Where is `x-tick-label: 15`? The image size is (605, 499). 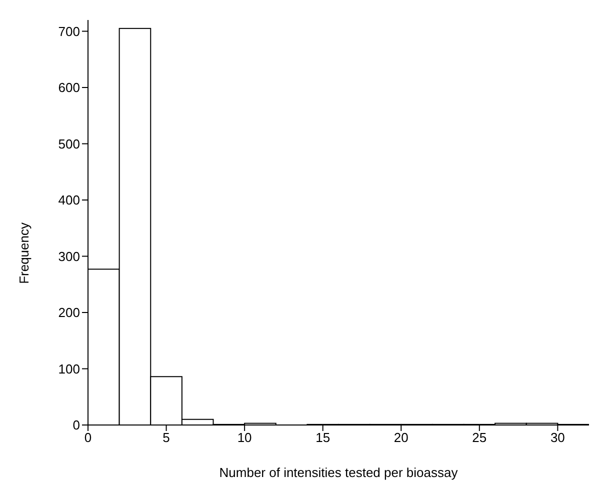
x-tick-label: 15 is located at coordinates (323, 438).